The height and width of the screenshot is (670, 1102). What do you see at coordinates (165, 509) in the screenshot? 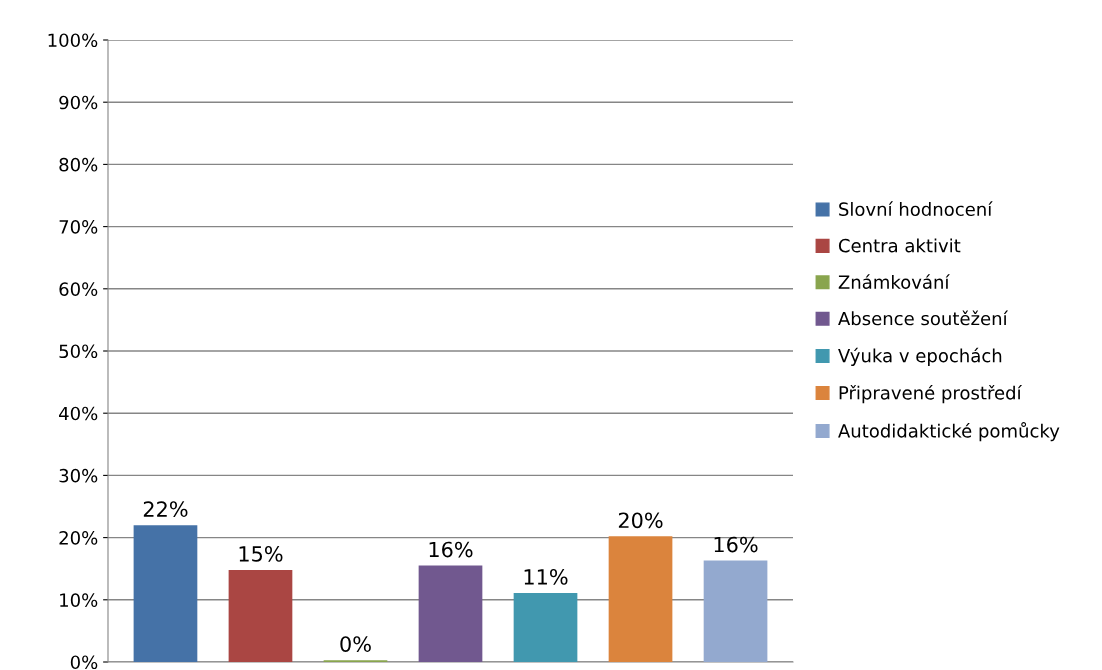
I see `data-label: 22%` at bounding box center [165, 509].